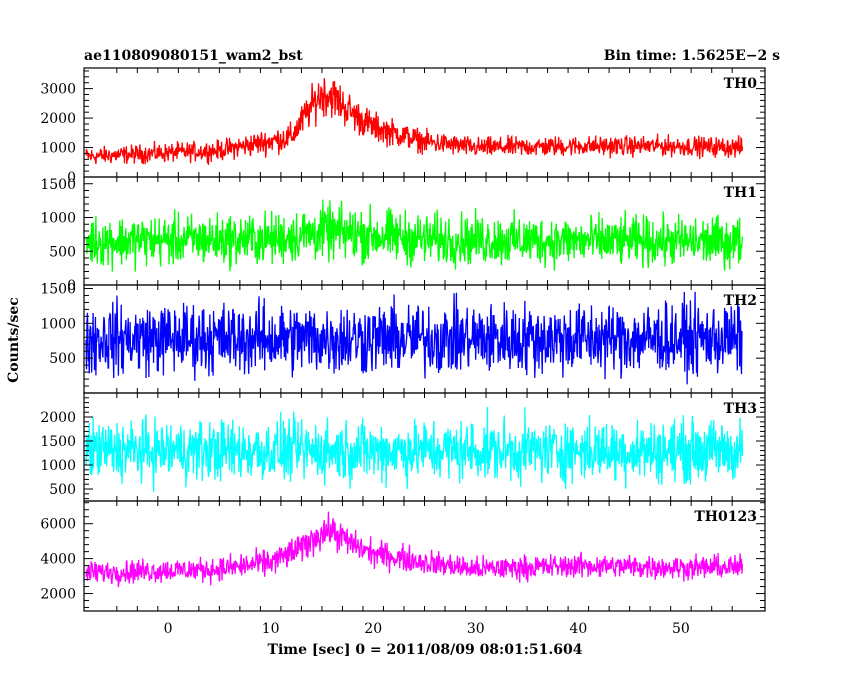 This screenshot has height=680, width=850. I want to click on panel-th0: 0 1000 2000 3000 TH0, so click(403, 126).